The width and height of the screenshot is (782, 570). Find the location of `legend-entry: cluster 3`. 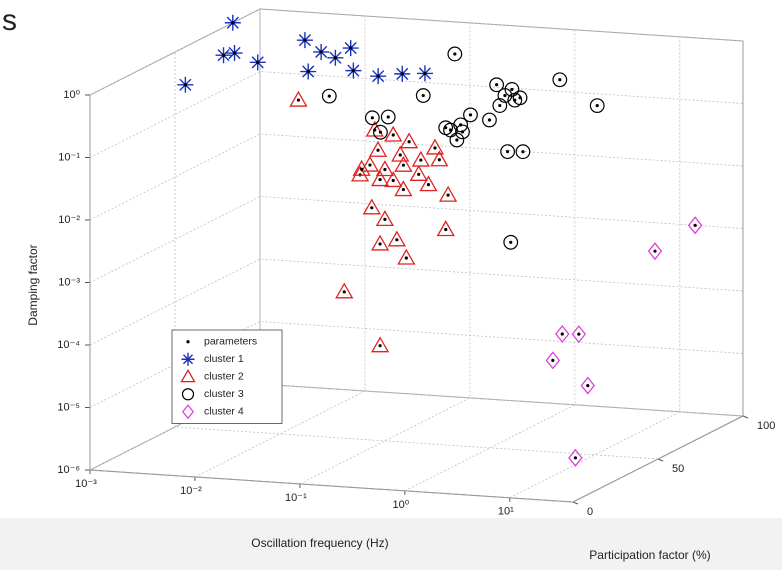

legend-entry: cluster 3 is located at coordinates (212, 394).